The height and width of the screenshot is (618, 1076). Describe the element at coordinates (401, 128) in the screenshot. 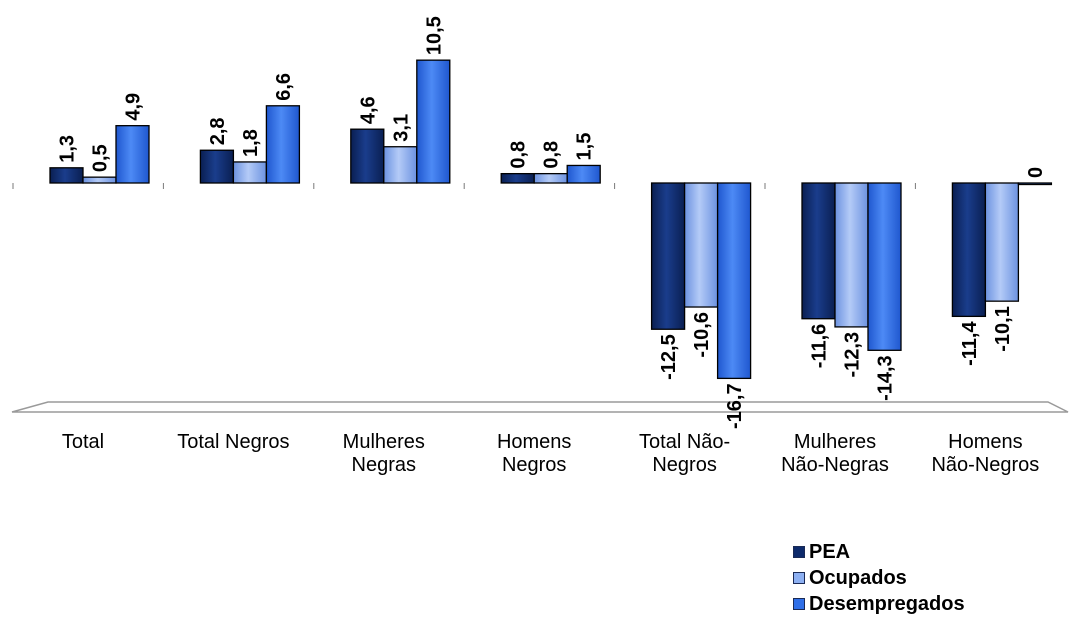

I see `data-label-ocupados: 3,1` at that location.